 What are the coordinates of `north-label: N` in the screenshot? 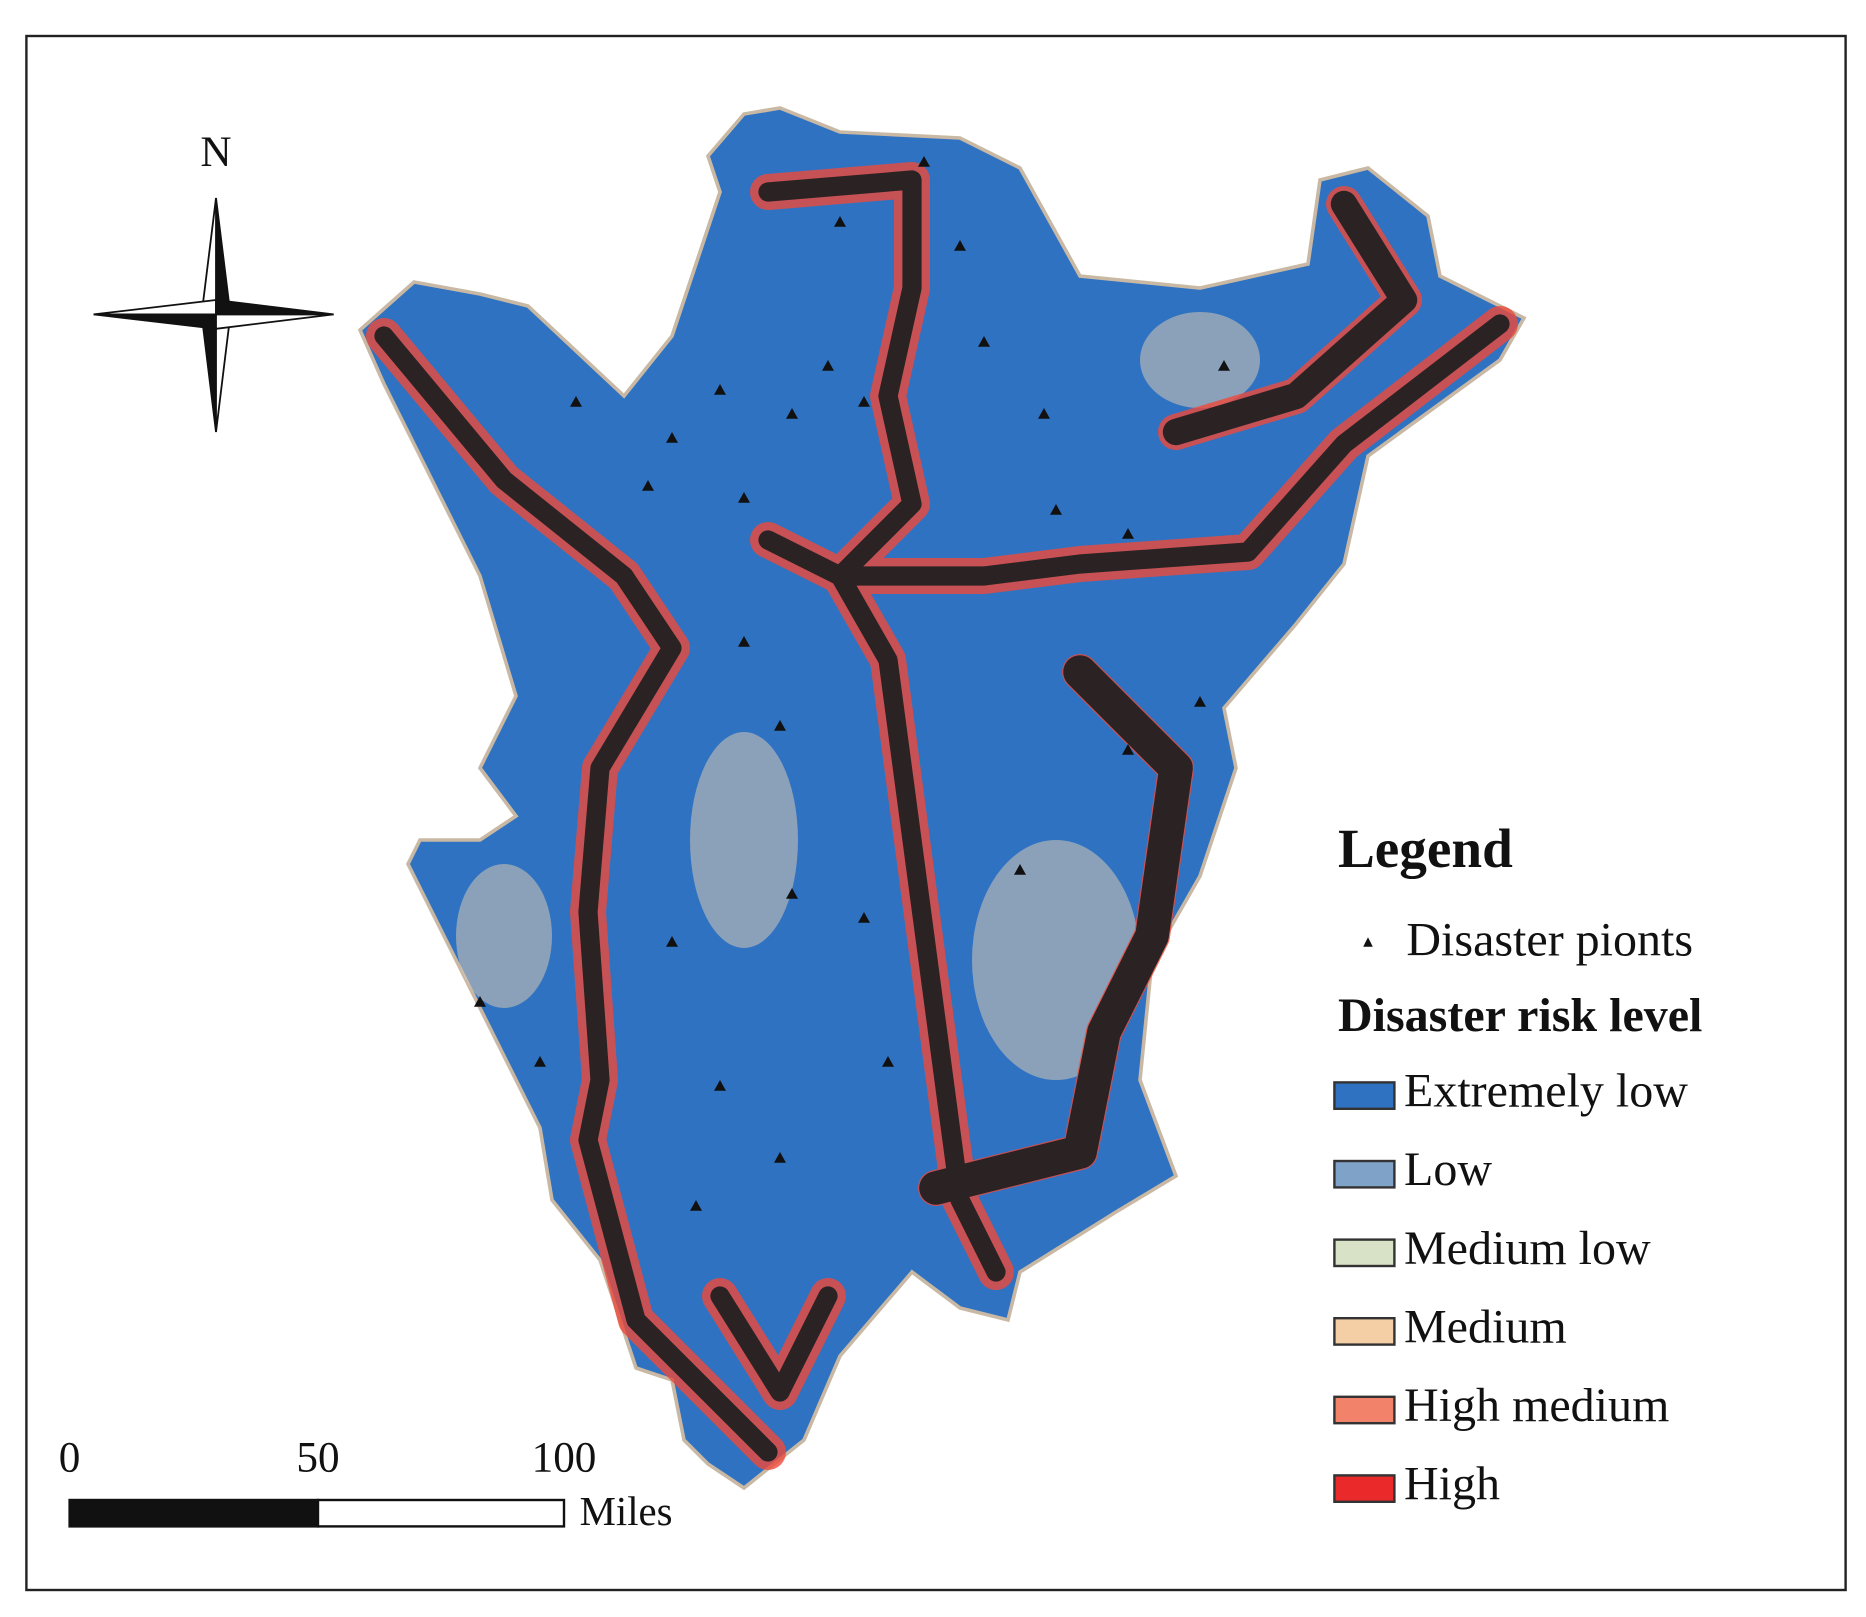 It's located at (215, 152).